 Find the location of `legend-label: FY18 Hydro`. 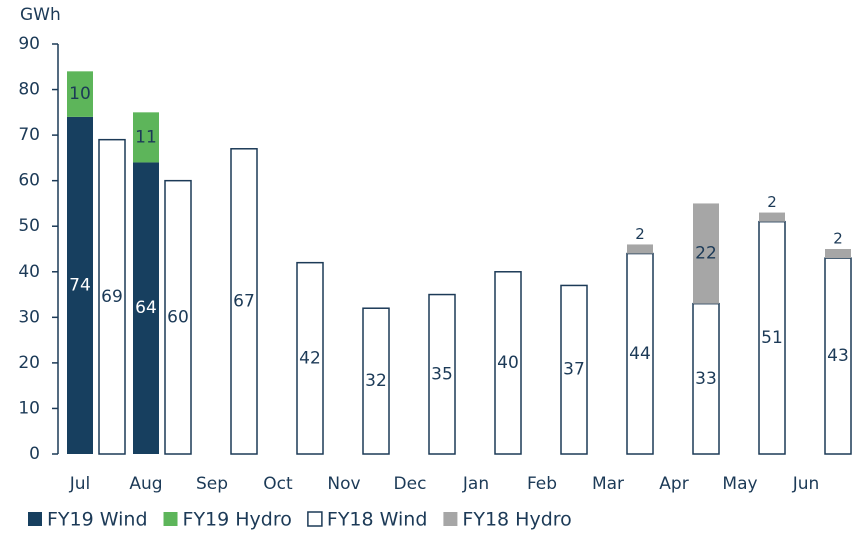

legend-label: FY18 Hydro is located at coordinates (516, 520).